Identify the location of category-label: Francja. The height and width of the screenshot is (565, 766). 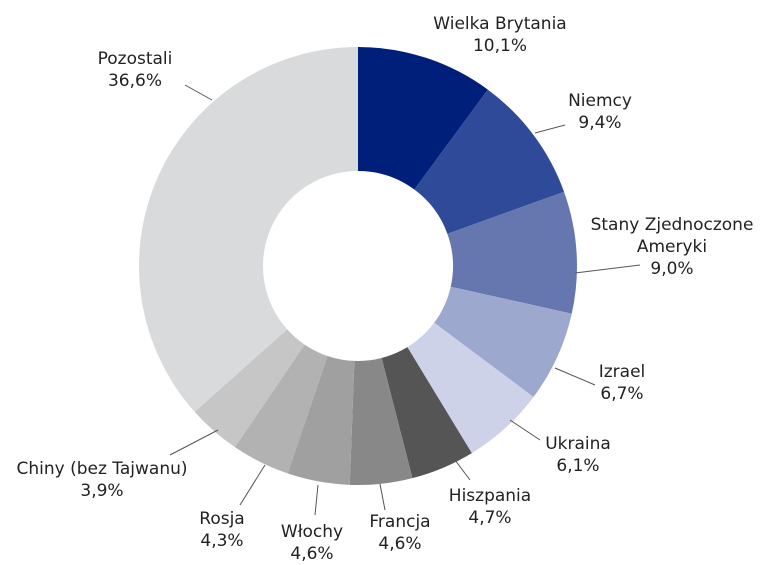
(400, 522).